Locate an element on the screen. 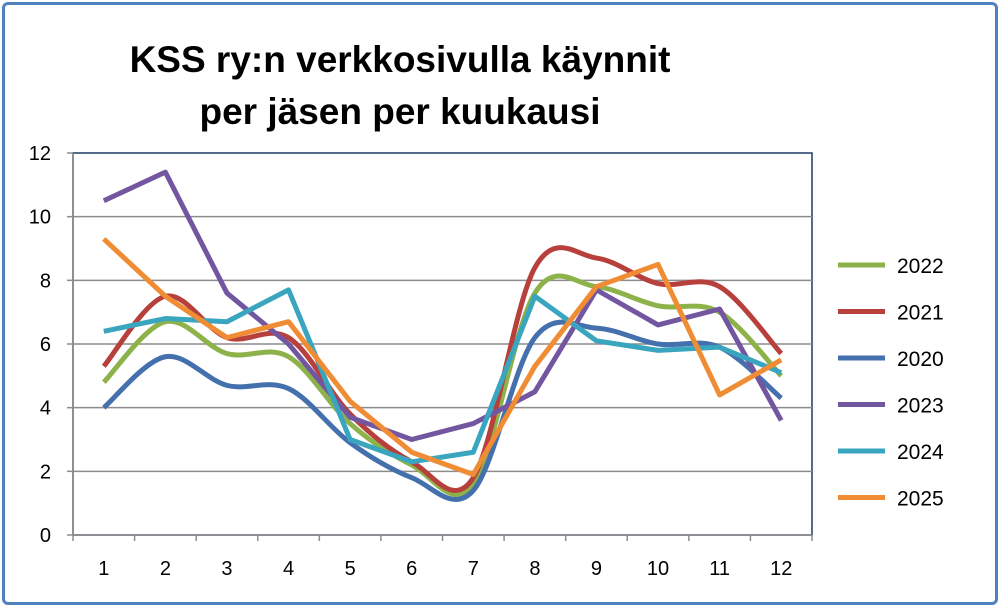  x-tick-label: 10 is located at coordinates (658, 569).